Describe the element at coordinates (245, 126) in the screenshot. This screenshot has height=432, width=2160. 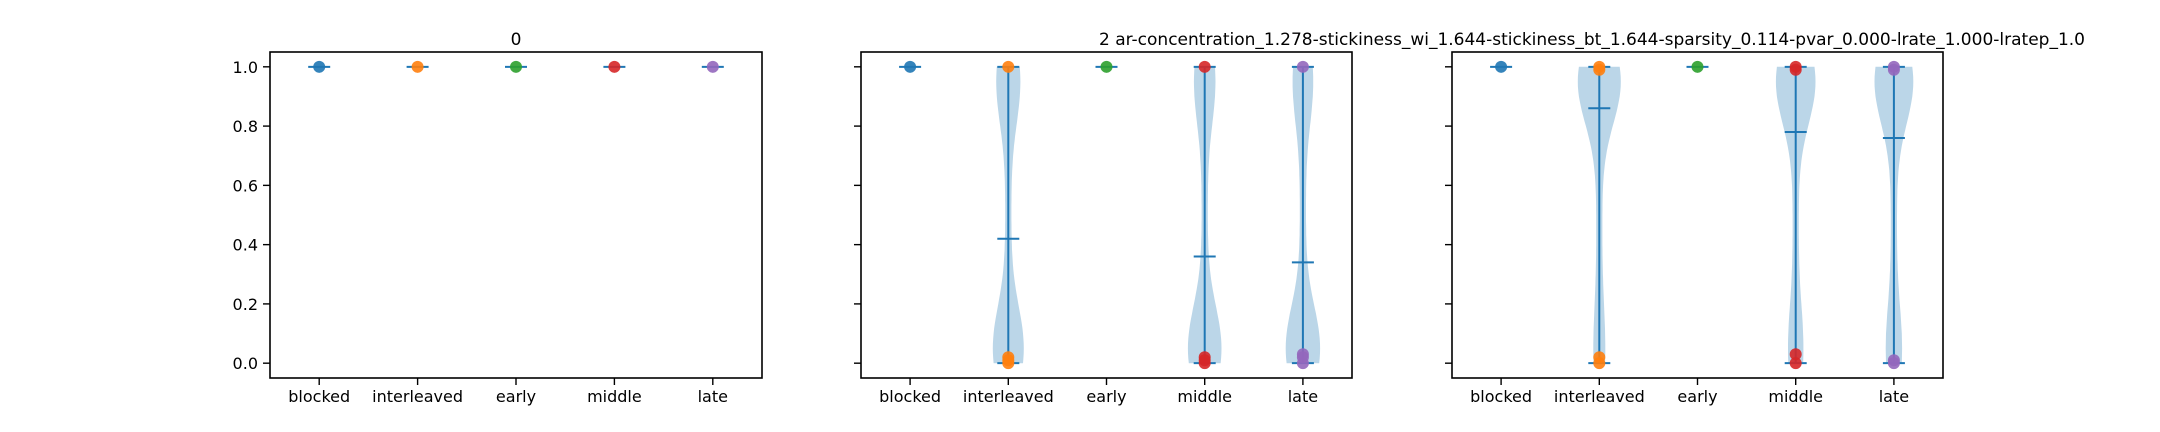
I see `y-tick-label: 0.8` at that location.